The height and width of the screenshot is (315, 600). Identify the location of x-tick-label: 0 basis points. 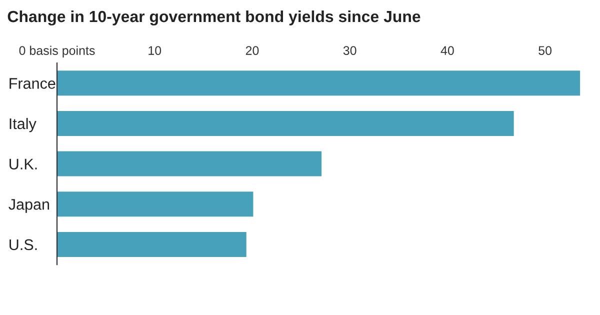
(57, 52).